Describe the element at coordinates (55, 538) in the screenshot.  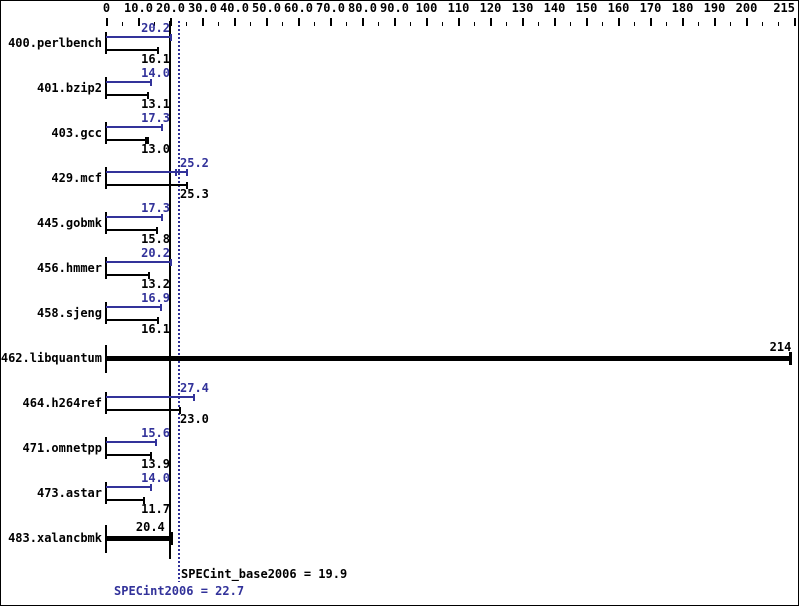
I see `benchmark-name: 483.xalancbmk` at that location.